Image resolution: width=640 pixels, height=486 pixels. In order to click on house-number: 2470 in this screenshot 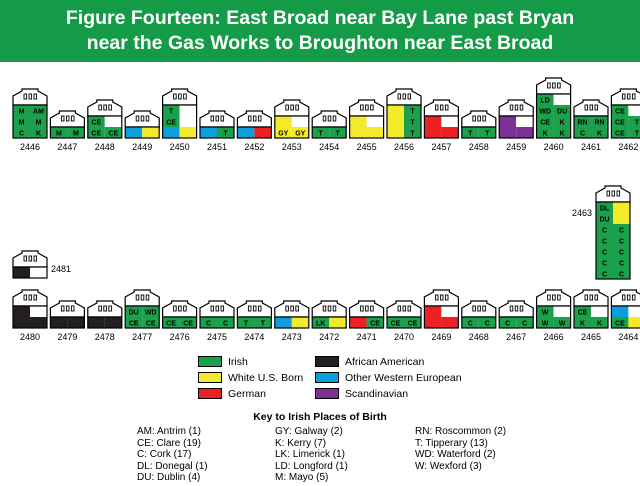, I will do `click(404, 337)`.